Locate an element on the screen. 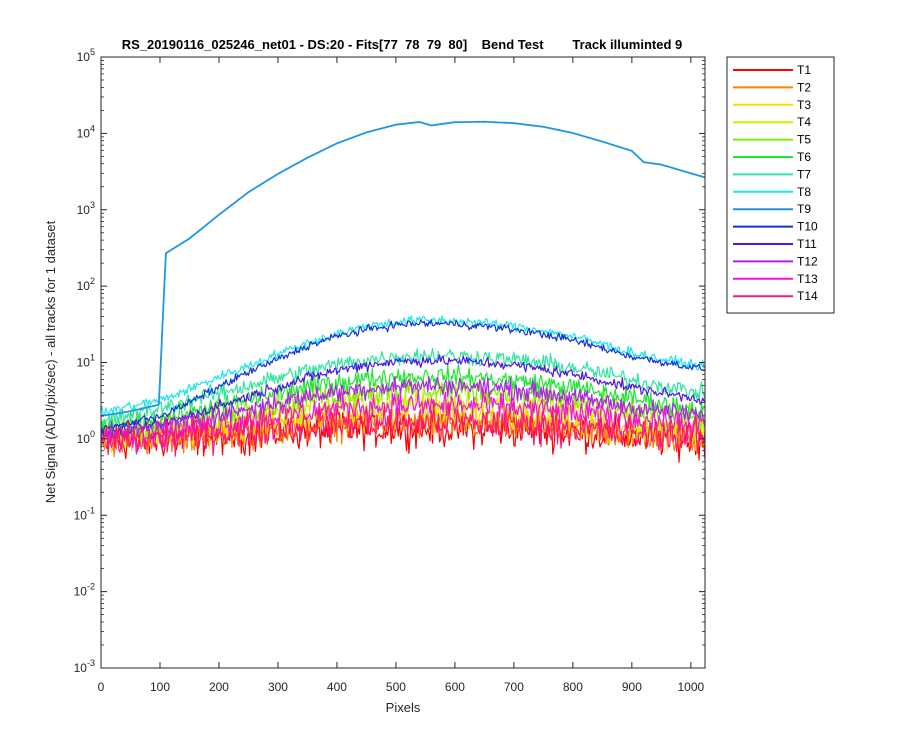 The height and width of the screenshot is (750, 900). legend-label: T8 is located at coordinates (804, 192).